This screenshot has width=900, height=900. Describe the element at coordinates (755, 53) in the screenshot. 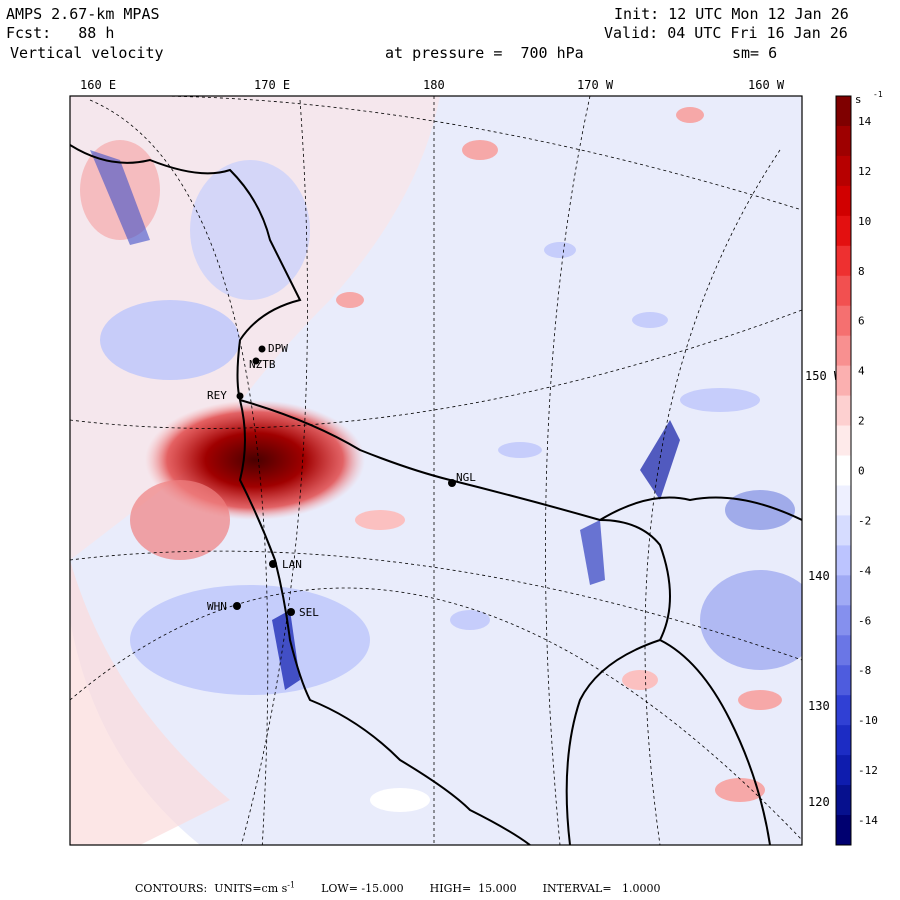

I see `smoothing-value: sm= 6` at that location.